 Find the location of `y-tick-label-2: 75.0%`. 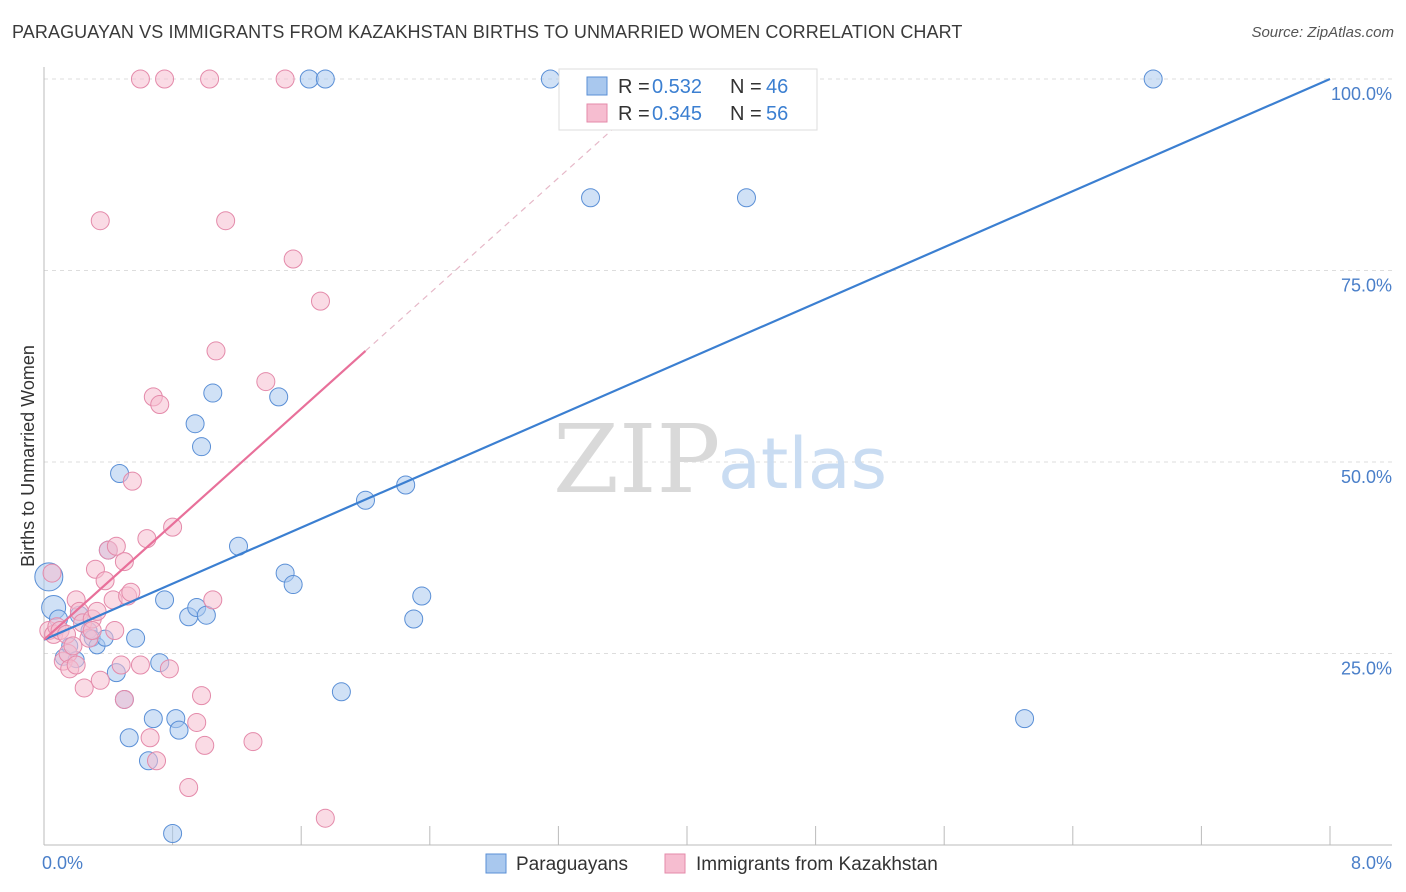

y-tick-label-2: 75.0% is located at coordinates (1366, 286).